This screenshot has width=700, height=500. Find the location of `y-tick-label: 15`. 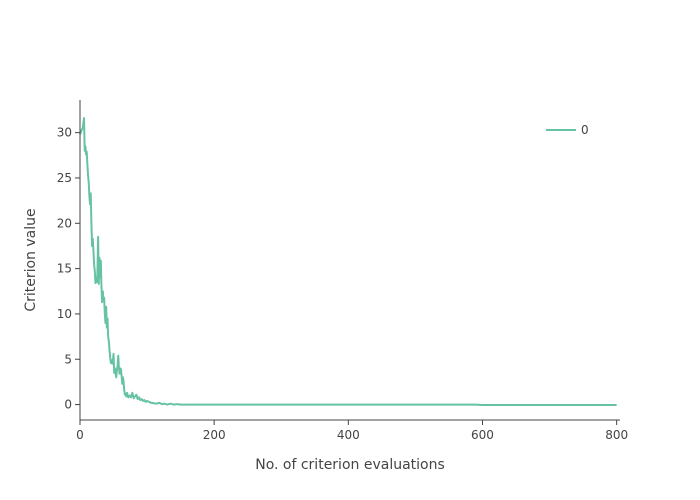

y-tick-label: 15 is located at coordinates (64, 269).